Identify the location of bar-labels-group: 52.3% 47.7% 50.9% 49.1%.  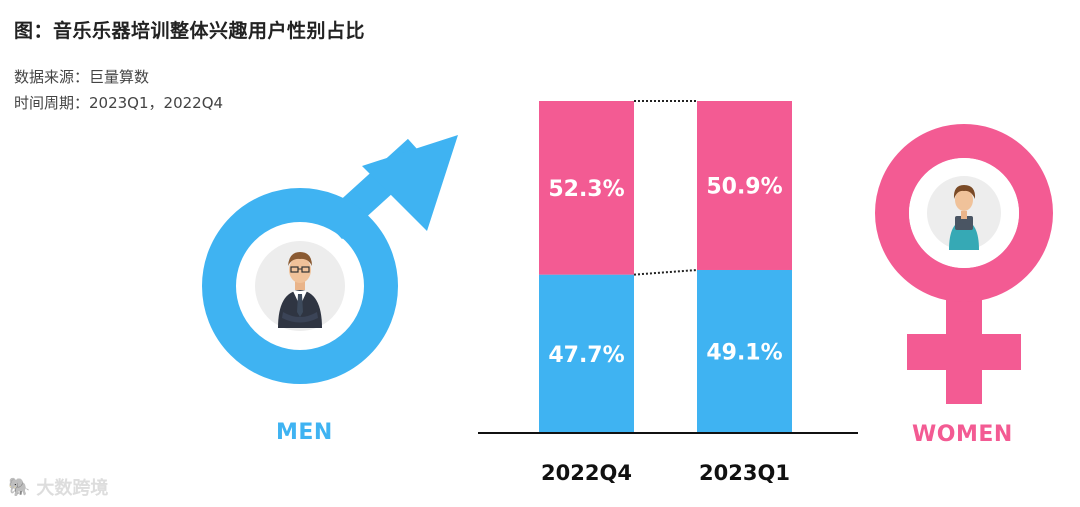
(665, 270).